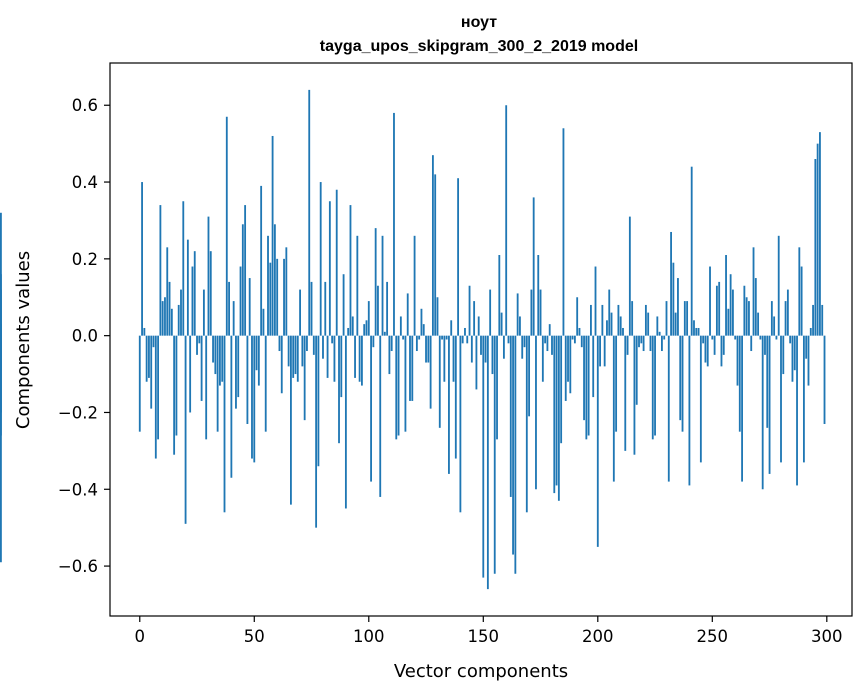 This screenshot has height=696, width=867. Describe the element at coordinates (598, 636) in the screenshot. I see `x-tick-label: 200` at that location.